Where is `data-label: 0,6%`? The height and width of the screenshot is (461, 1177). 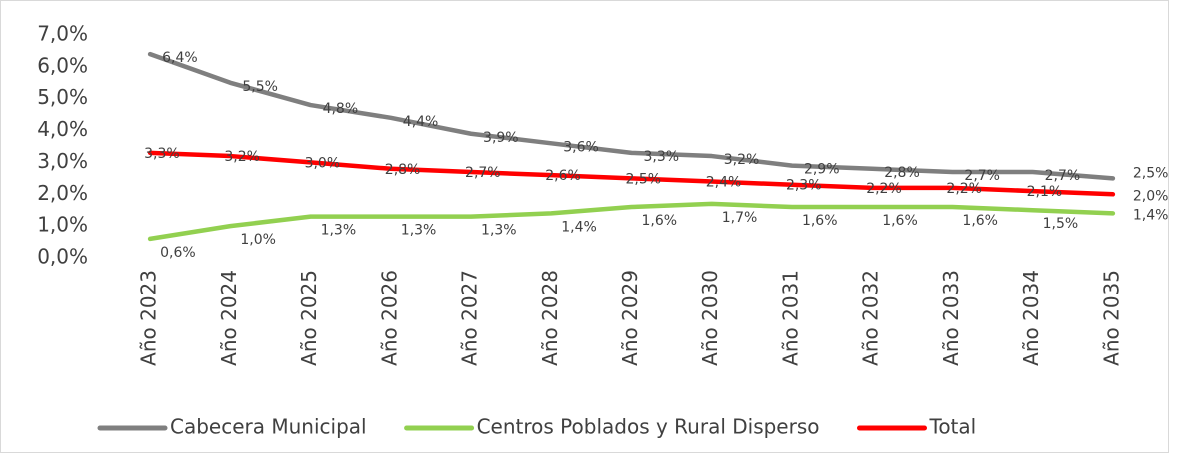 data-label: 0,6% is located at coordinates (178, 253).